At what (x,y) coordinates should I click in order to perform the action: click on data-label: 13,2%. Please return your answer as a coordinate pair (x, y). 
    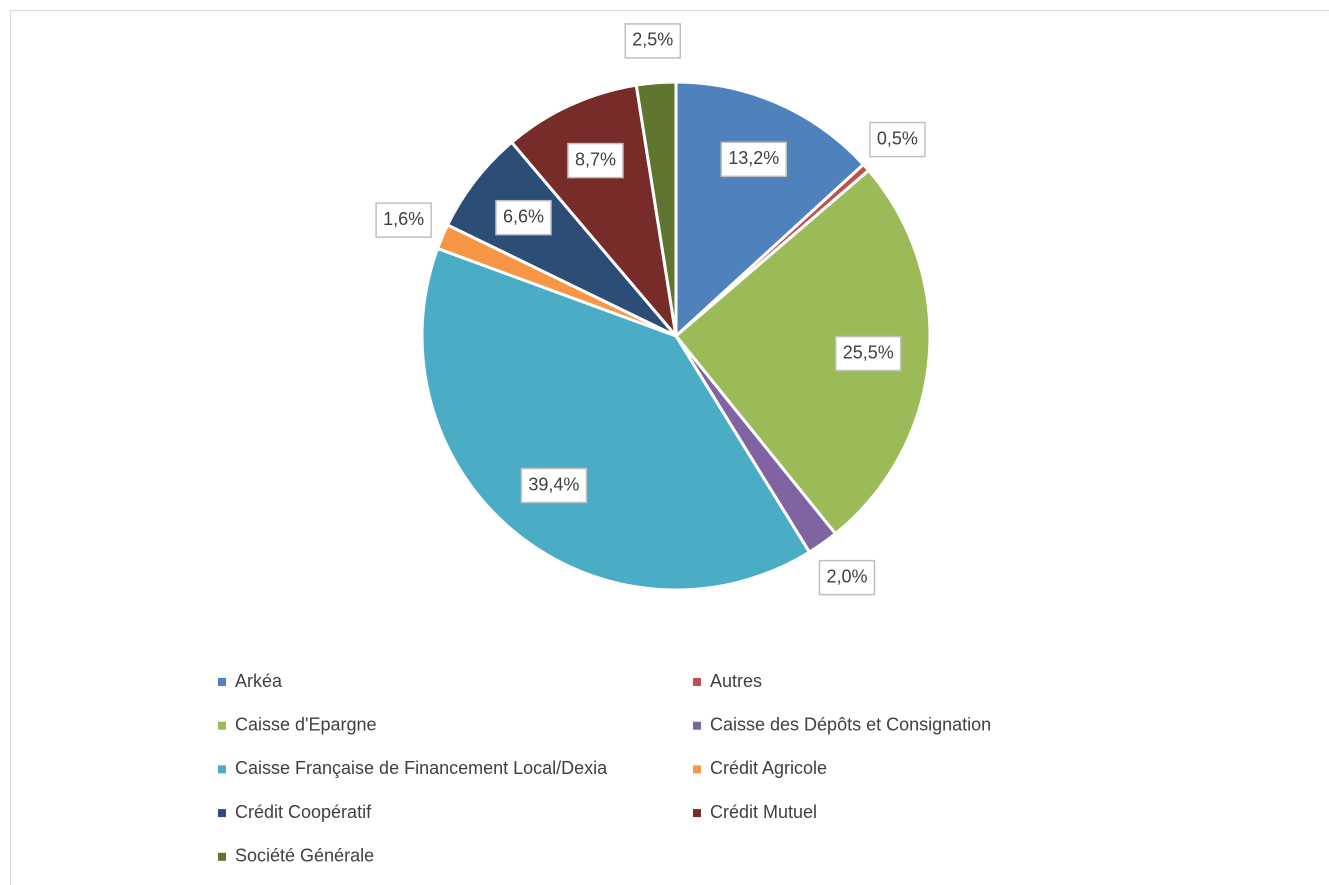
    Looking at the image, I should click on (754, 159).